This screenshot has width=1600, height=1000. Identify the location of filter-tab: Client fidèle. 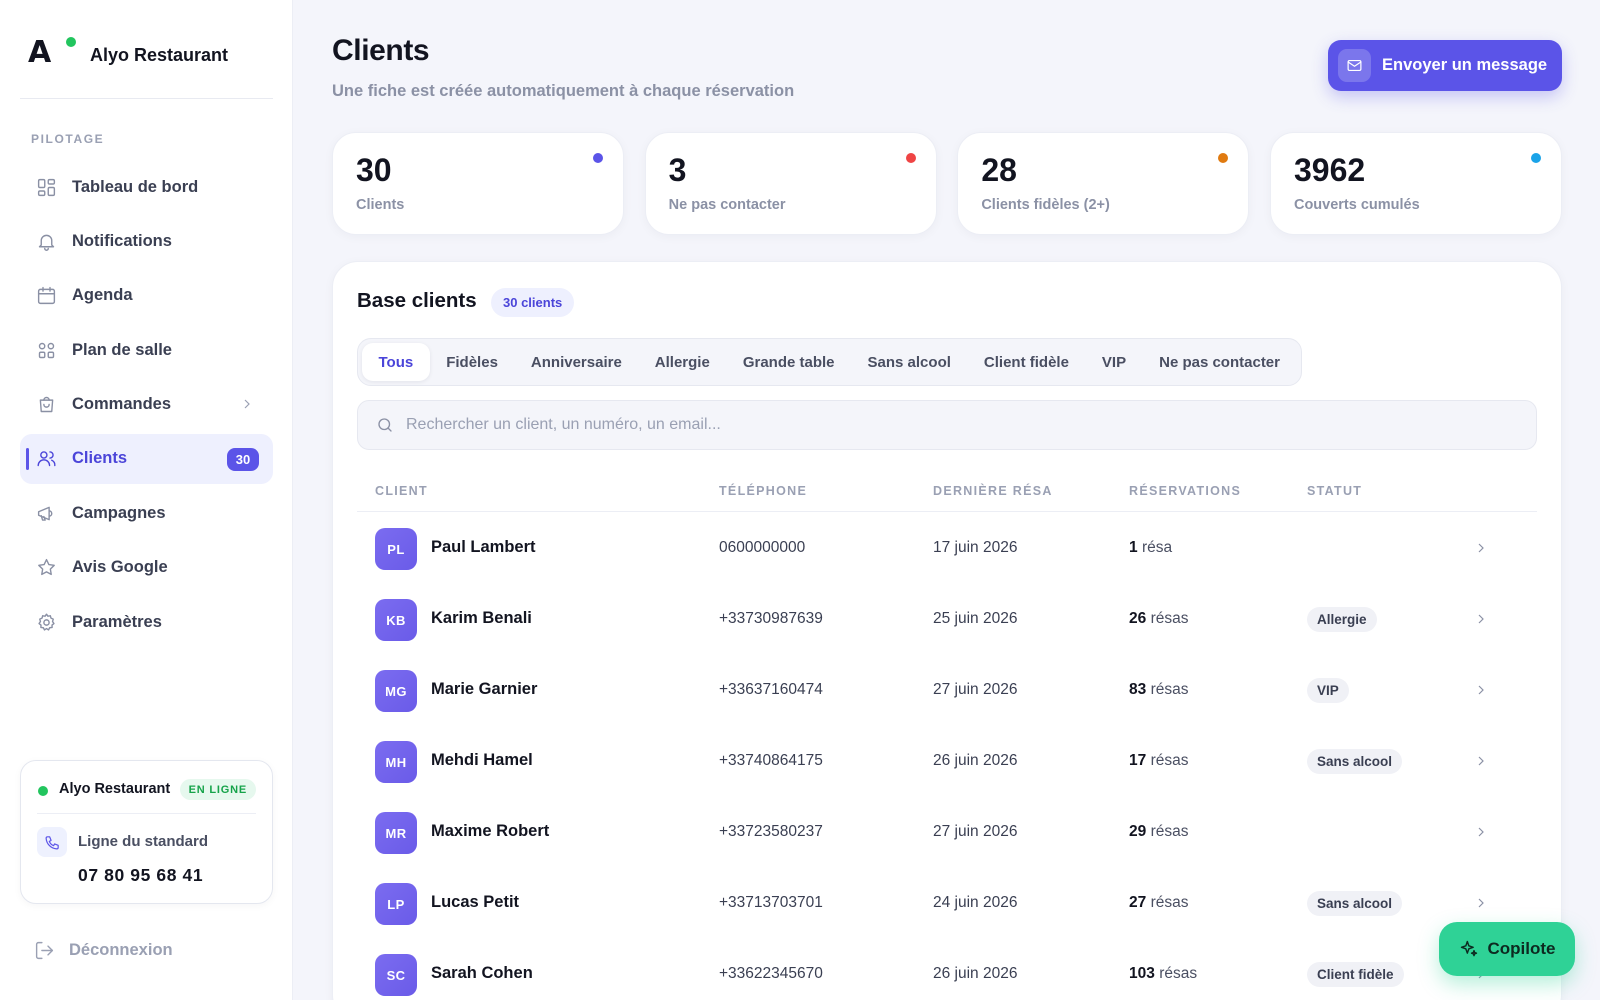
(1026, 362).